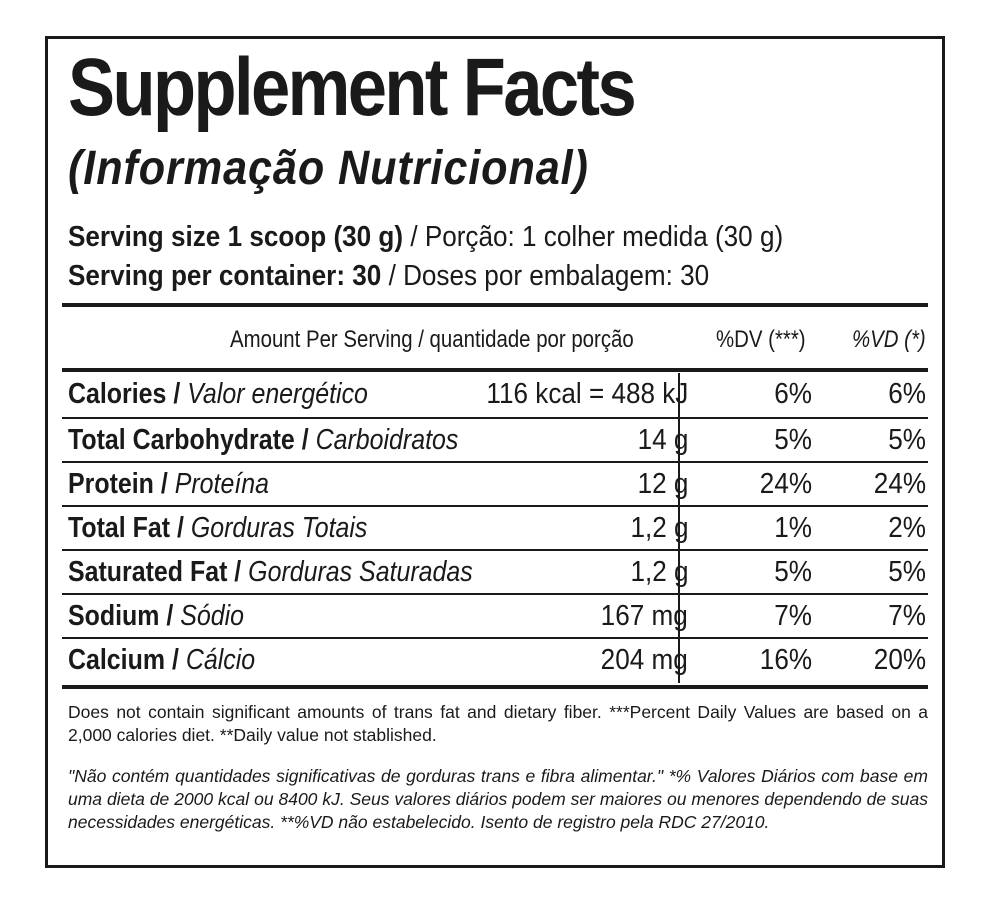 The height and width of the screenshot is (909, 1000). What do you see at coordinates (387, 440) in the screenshot?
I see `nutrient-name-pt: Carboidratos` at bounding box center [387, 440].